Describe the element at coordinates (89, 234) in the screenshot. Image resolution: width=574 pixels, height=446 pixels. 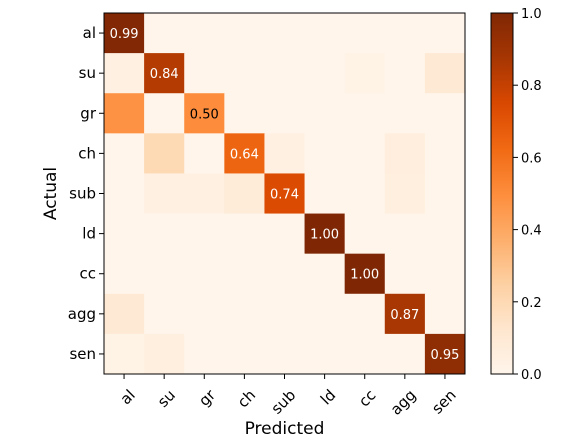
I see `y-tick-label: ld` at that location.